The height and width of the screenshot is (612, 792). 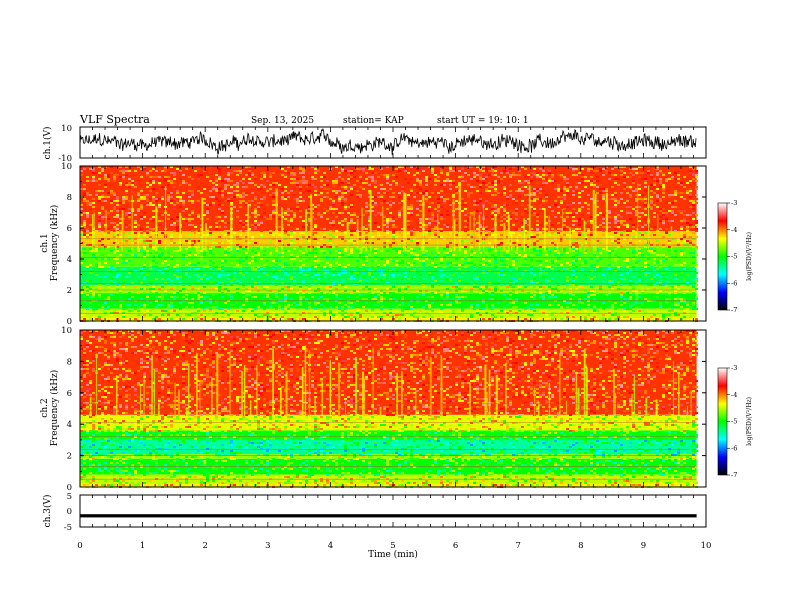 I want to click on ch1-spectrogram-streaks, so click(x=376, y=217).